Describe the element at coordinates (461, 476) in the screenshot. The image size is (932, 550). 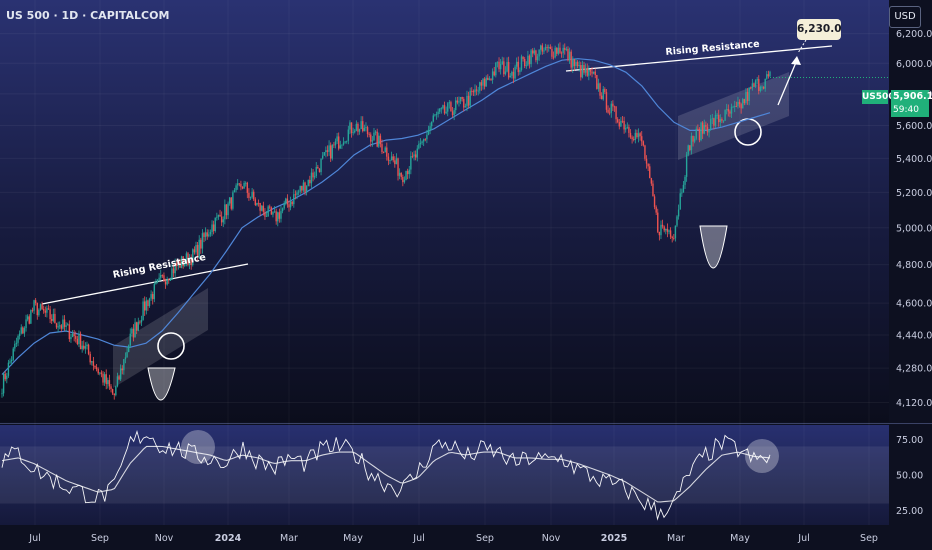
I see `rsi-y-axis: 75.00 50.00 25.00` at that location.